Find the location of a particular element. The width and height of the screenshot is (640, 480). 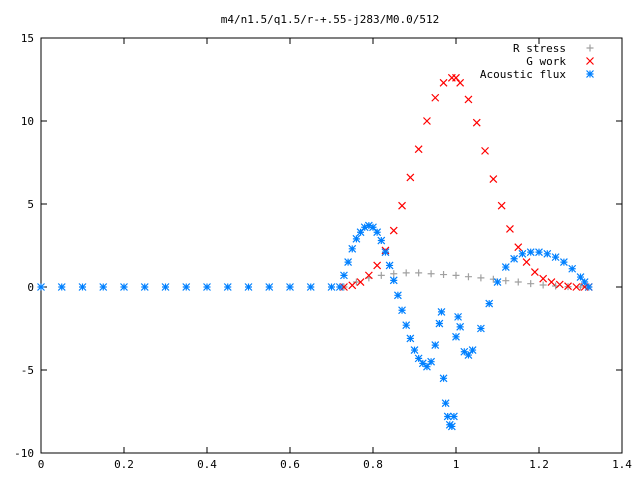

legend-label: G work is located at coordinates (546, 61).